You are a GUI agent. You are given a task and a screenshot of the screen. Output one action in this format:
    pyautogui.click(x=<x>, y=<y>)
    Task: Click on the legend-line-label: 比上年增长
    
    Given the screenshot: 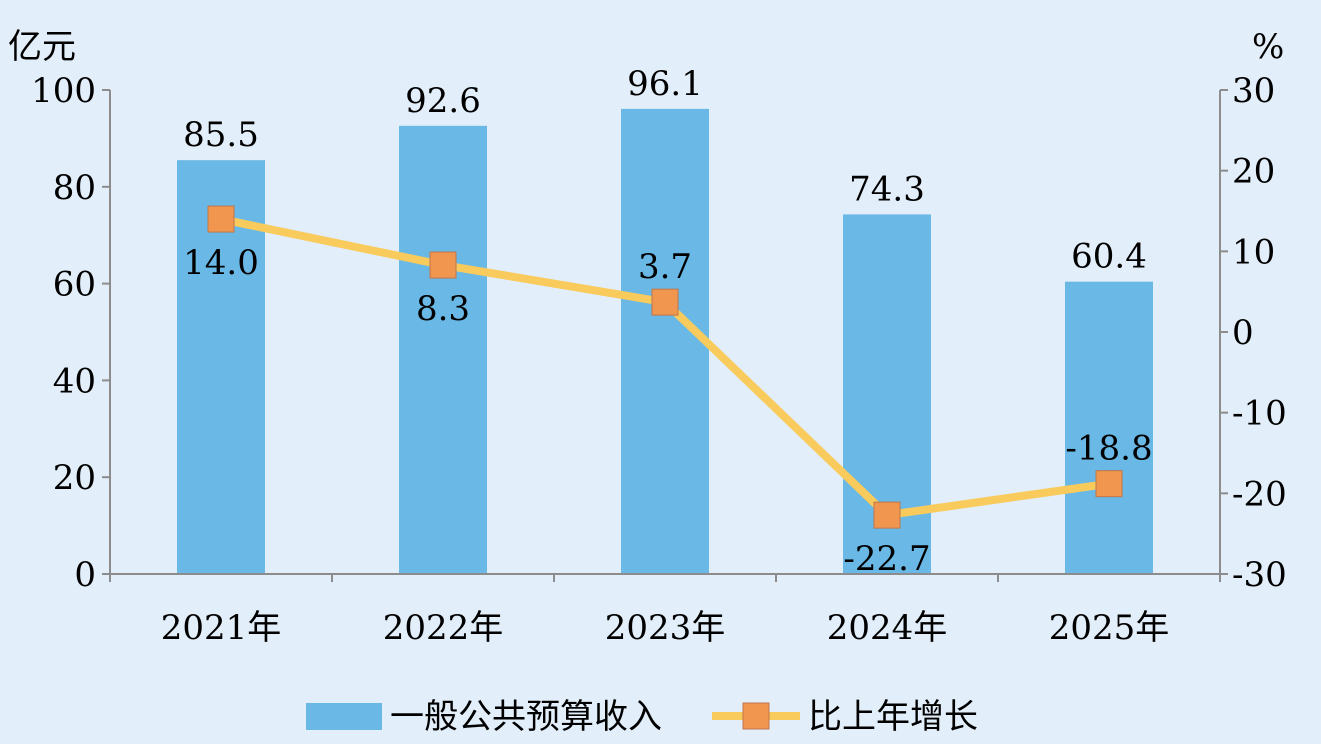 What is the action you would take?
    pyautogui.click(x=893, y=717)
    